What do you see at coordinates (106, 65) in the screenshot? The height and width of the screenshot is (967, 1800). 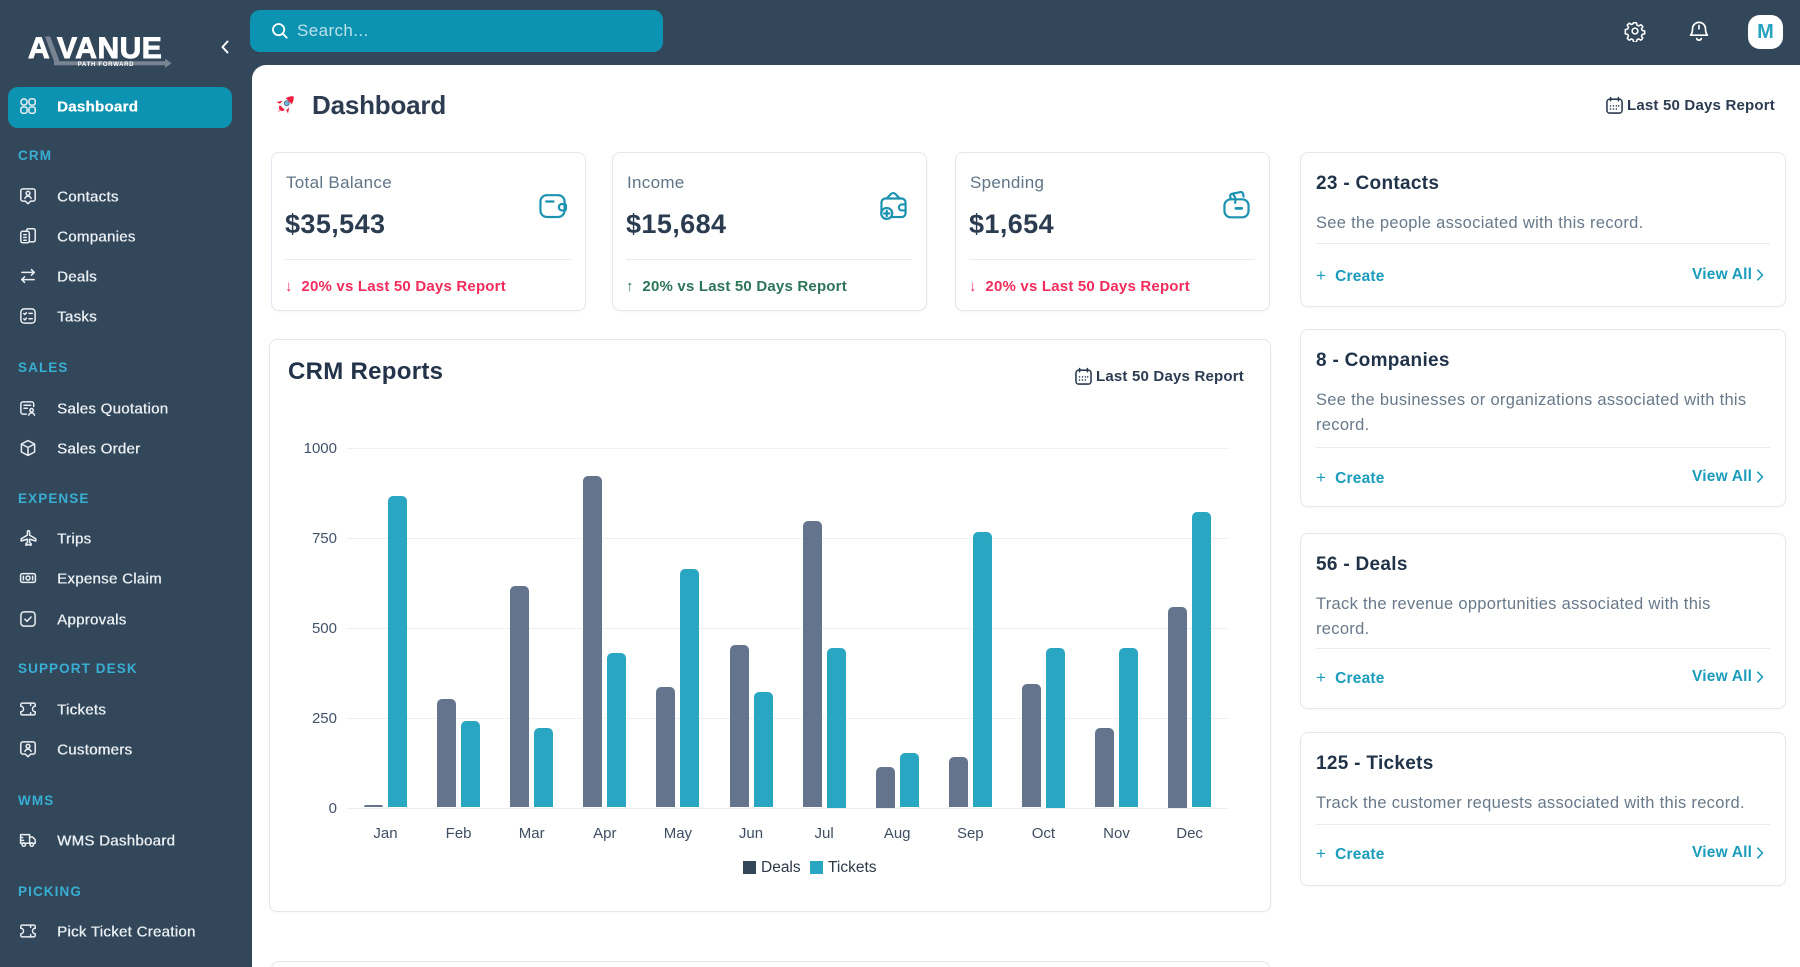 I see `svg-text: PATH FORWARD` at bounding box center [106, 65].